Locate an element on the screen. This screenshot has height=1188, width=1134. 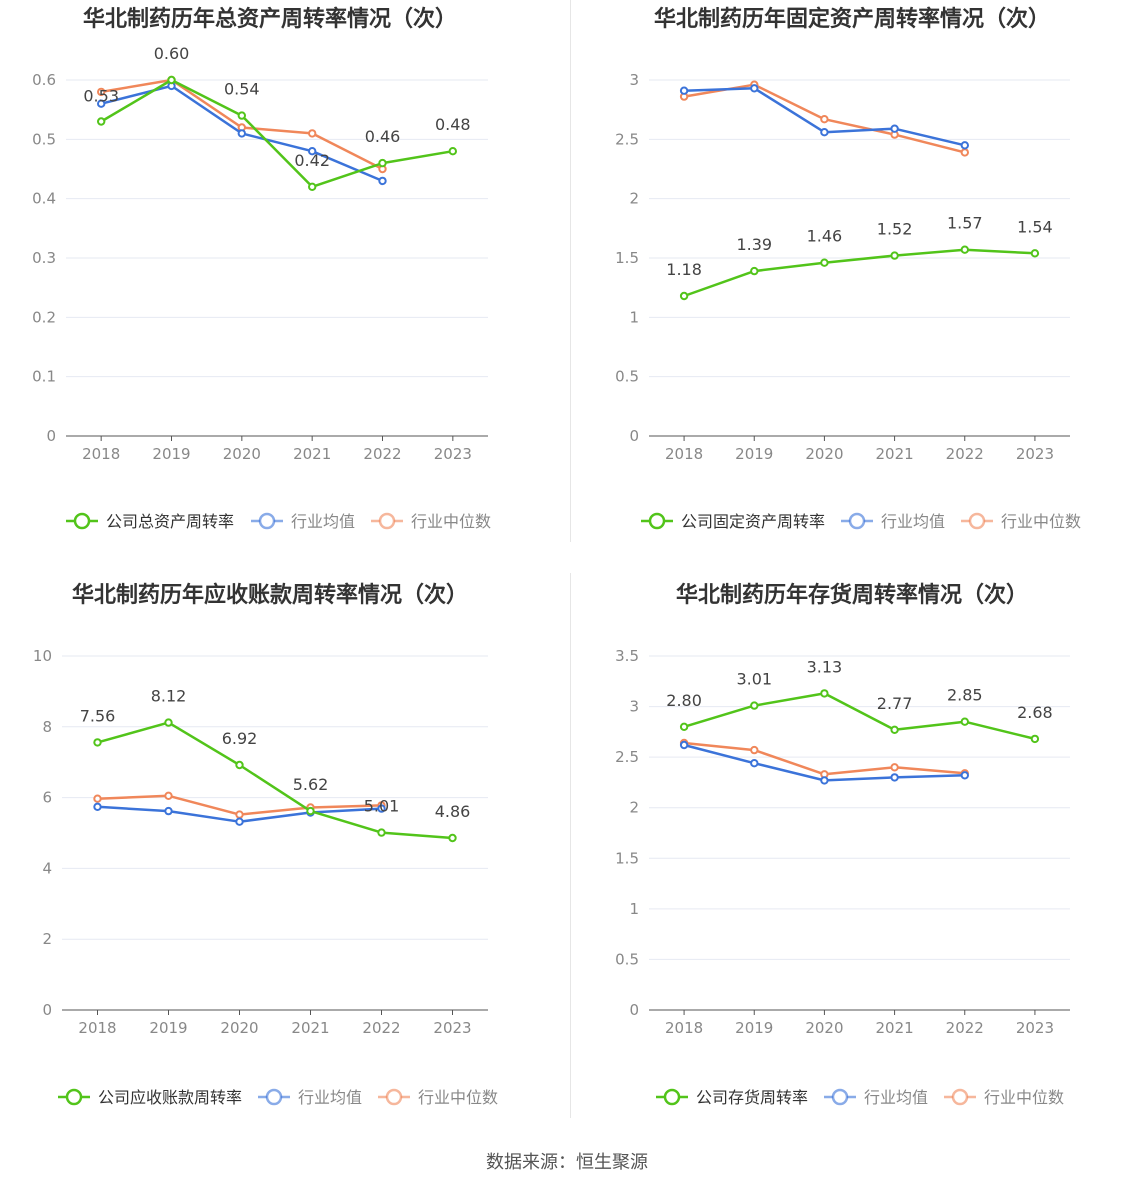
data-label: 7.56 is located at coordinates (98, 715).